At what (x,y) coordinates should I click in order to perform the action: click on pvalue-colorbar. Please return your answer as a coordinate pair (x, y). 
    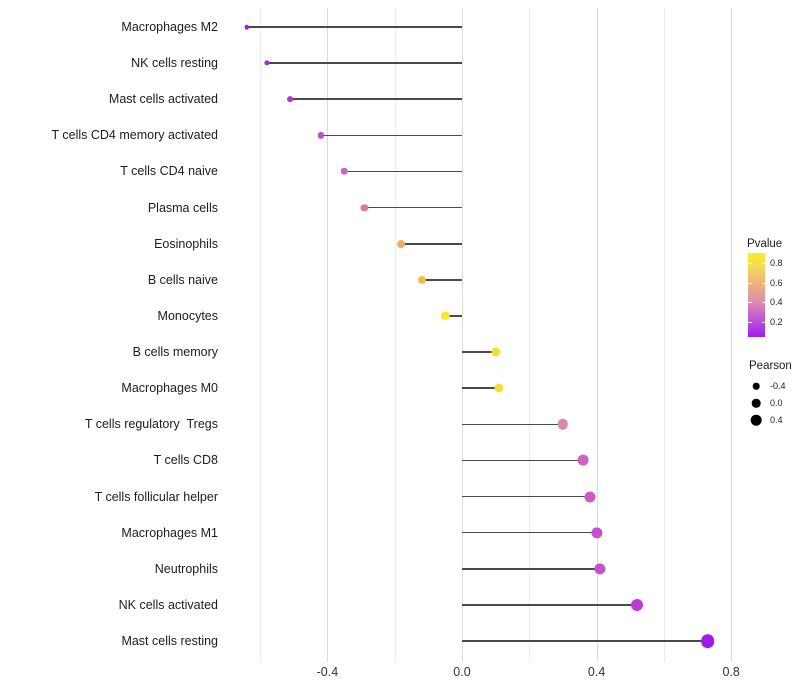
    Looking at the image, I should click on (756, 295).